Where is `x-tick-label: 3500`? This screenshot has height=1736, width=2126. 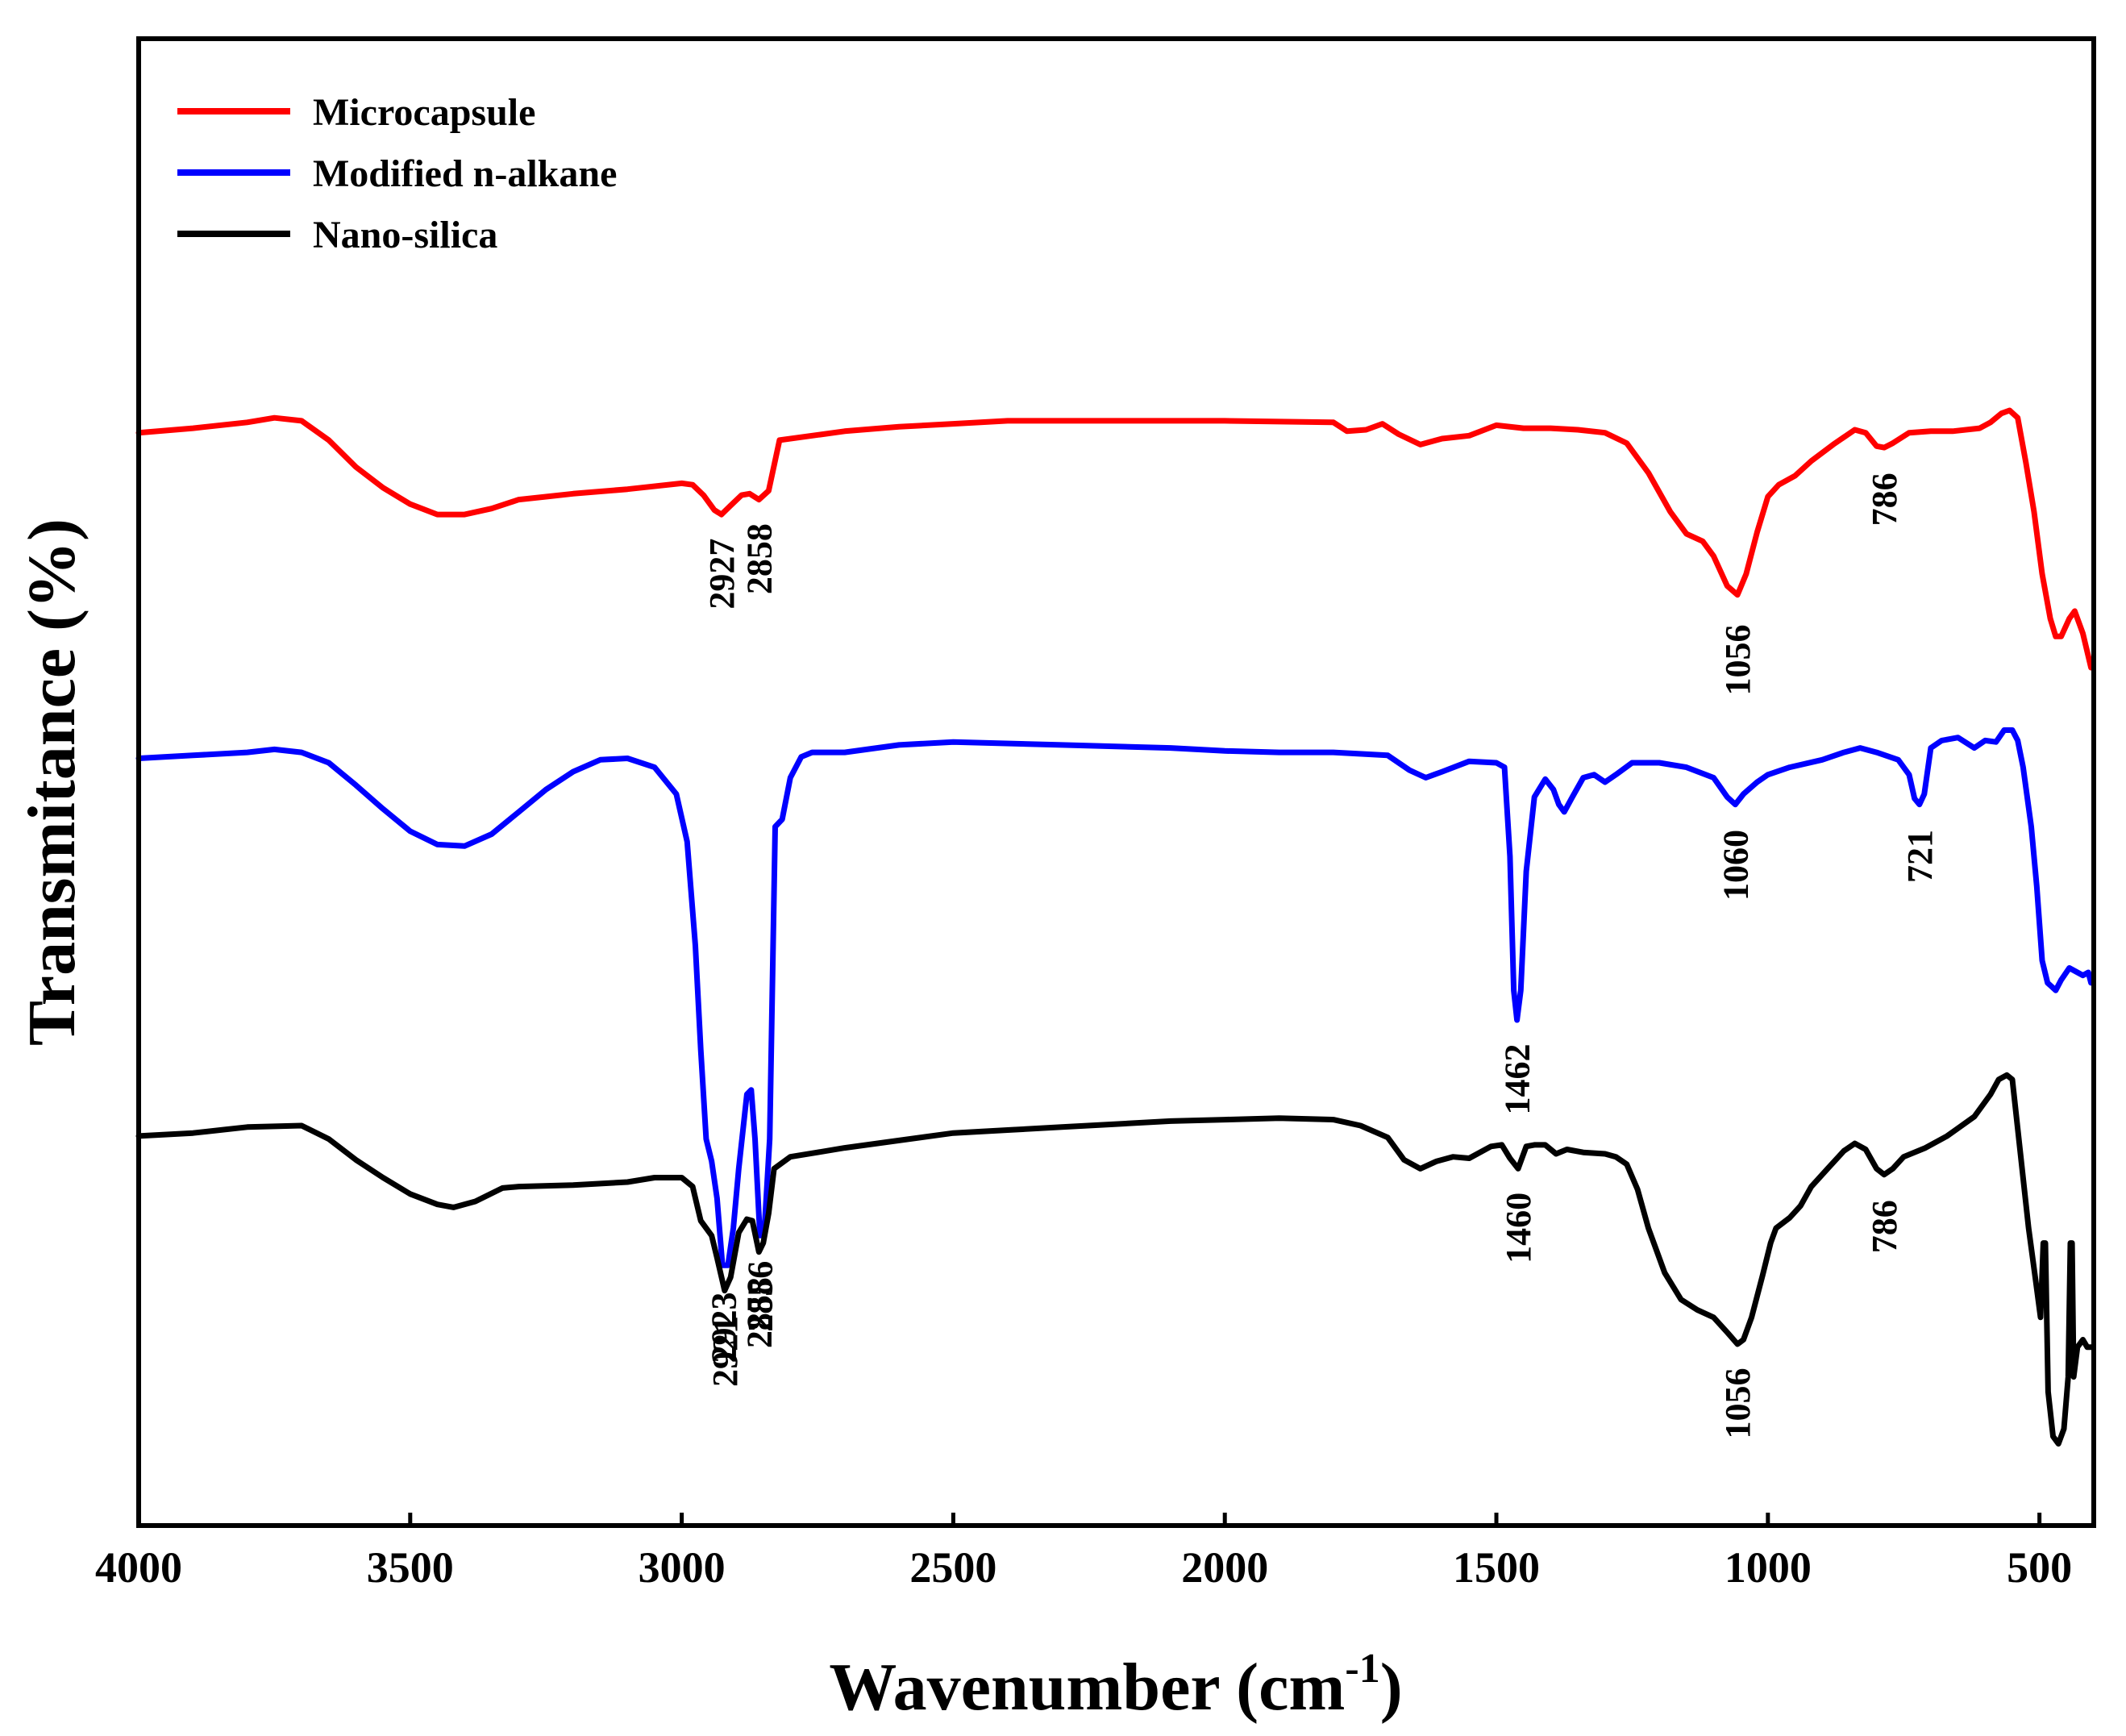 x-tick-label: 3500 is located at coordinates (410, 1567).